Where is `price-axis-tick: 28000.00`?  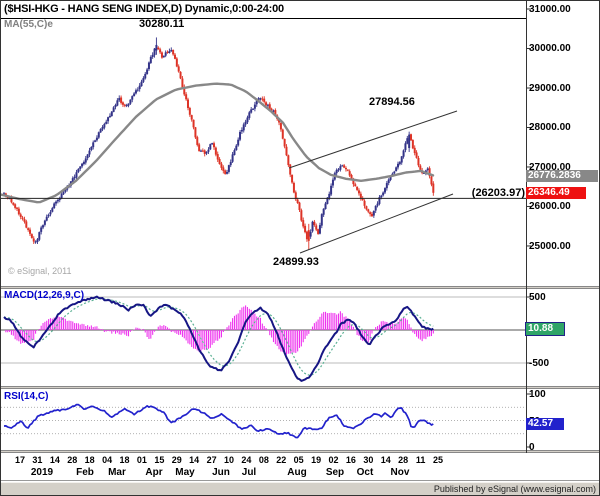 price-axis-tick: 28000.00 is located at coordinates (550, 128).